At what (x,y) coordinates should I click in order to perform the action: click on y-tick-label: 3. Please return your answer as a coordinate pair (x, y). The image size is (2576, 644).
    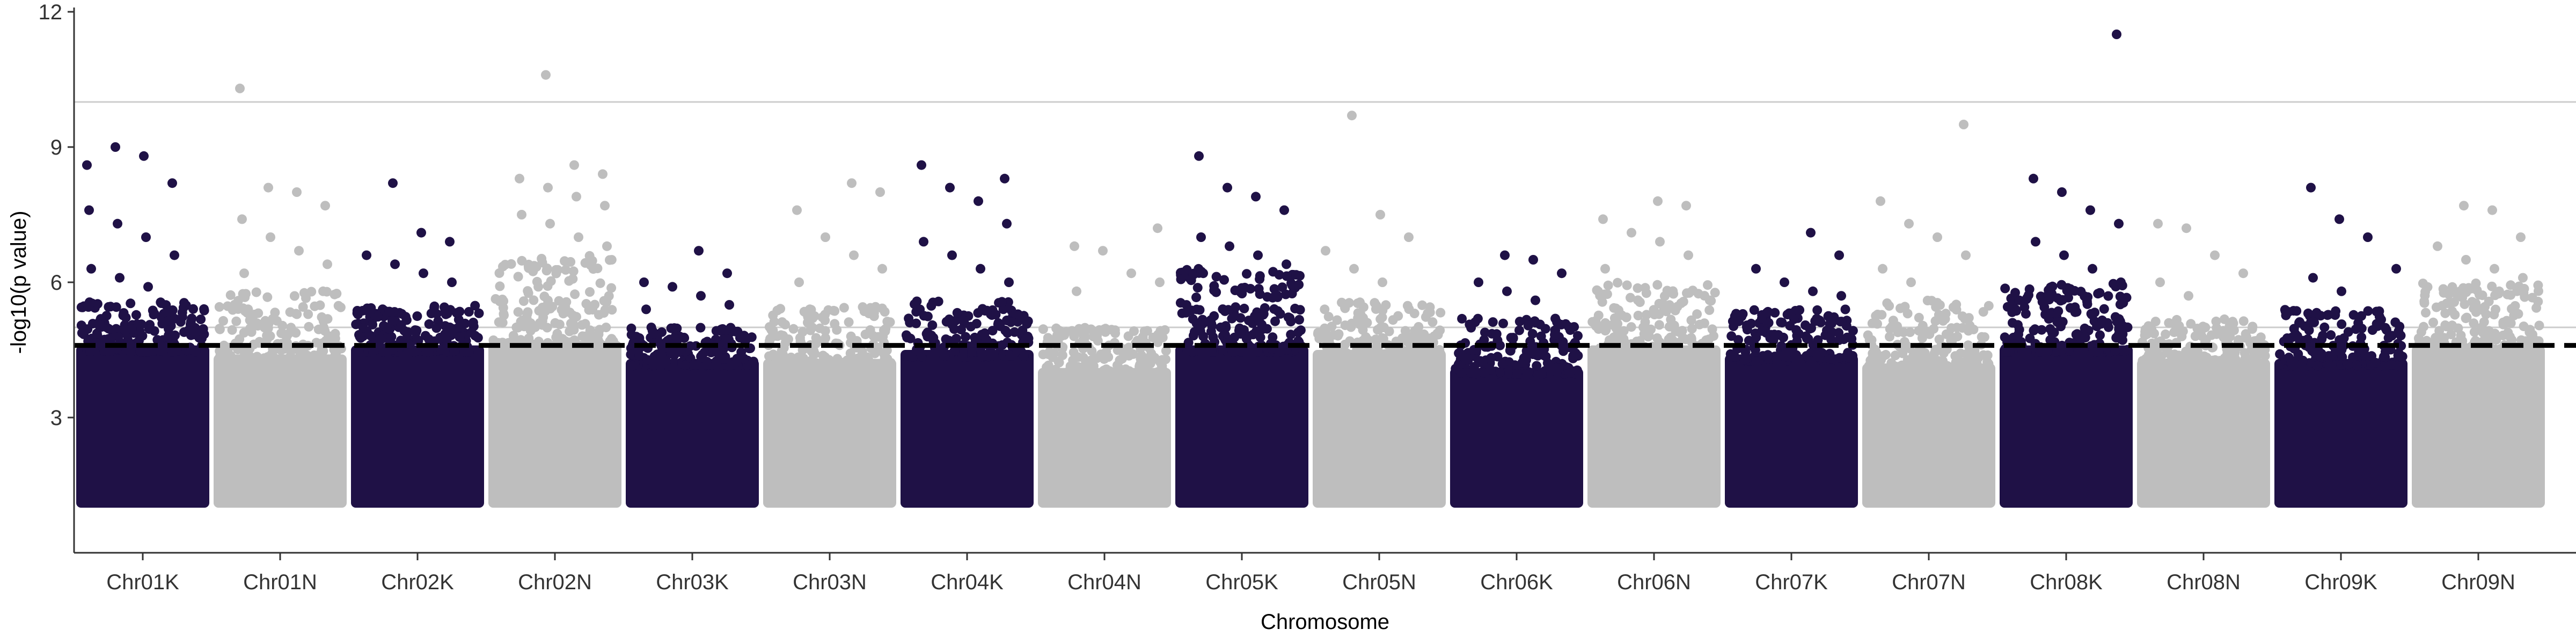
    Looking at the image, I should click on (56, 418).